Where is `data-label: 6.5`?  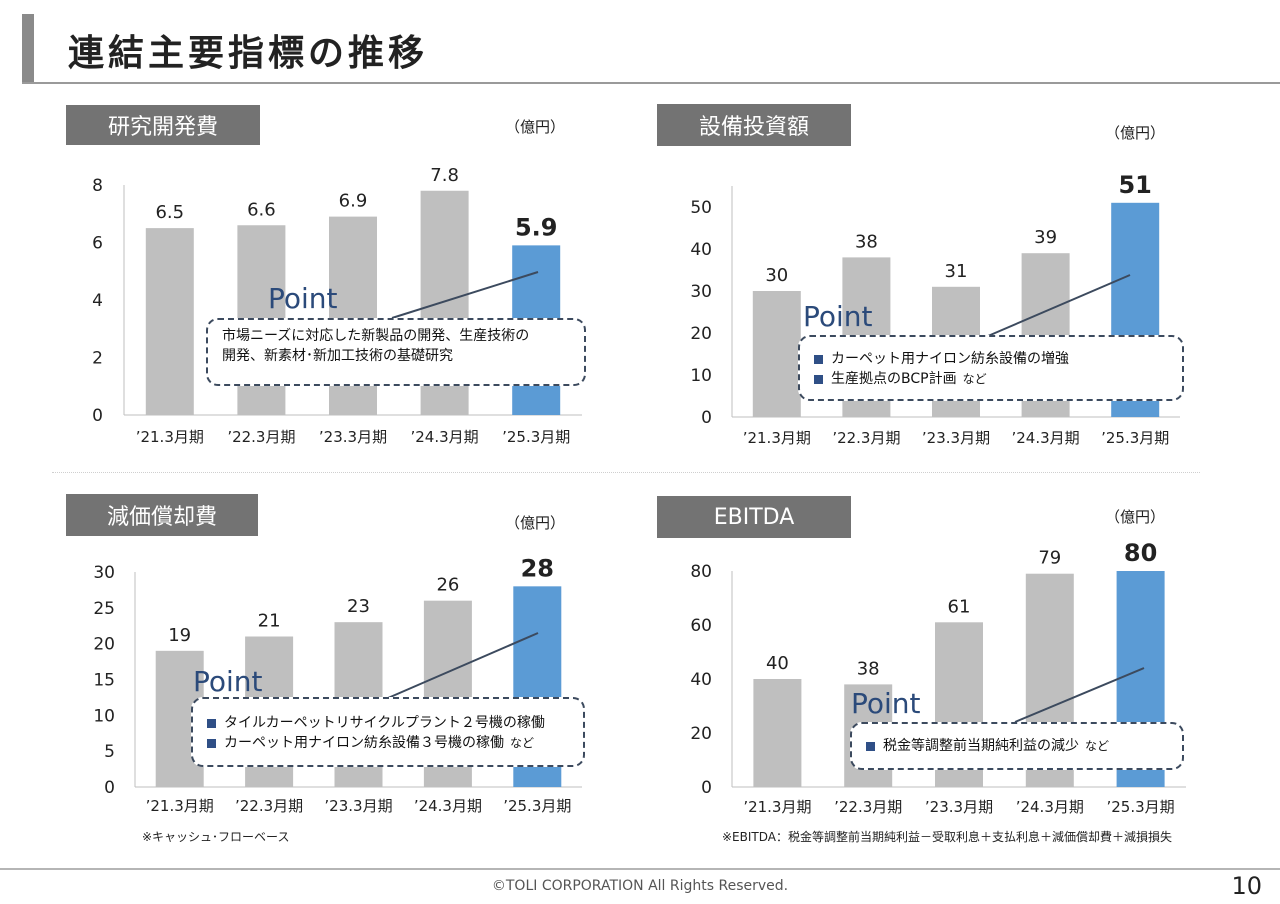 data-label: 6.5 is located at coordinates (169, 212).